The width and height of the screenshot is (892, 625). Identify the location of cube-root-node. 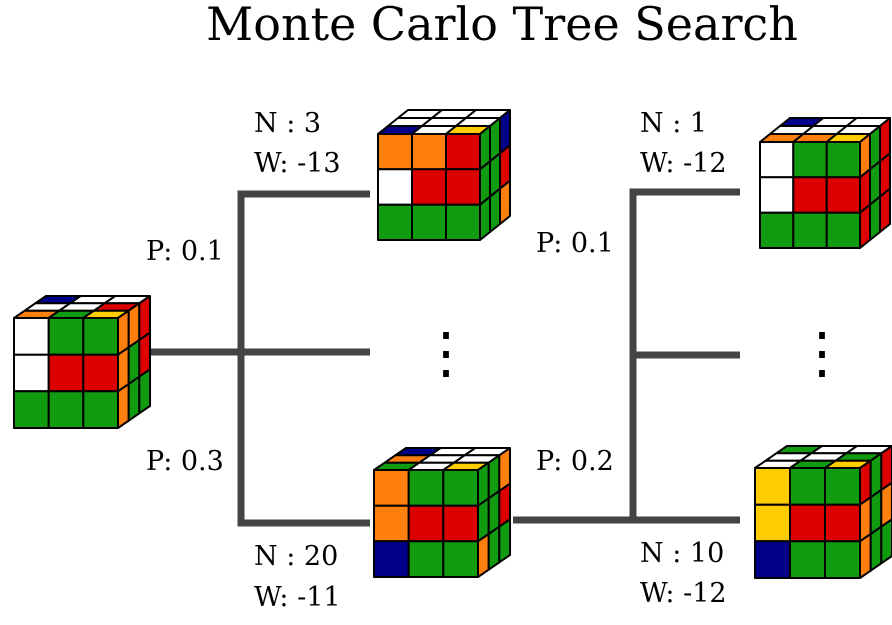
(82, 362).